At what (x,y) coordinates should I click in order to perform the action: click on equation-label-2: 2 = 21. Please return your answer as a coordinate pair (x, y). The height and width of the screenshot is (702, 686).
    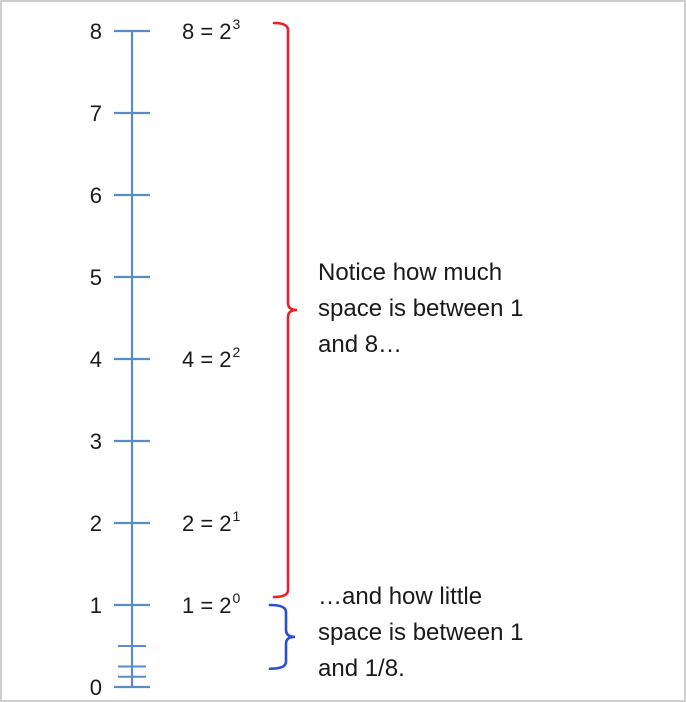
    Looking at the image, I should click on (211, 522).